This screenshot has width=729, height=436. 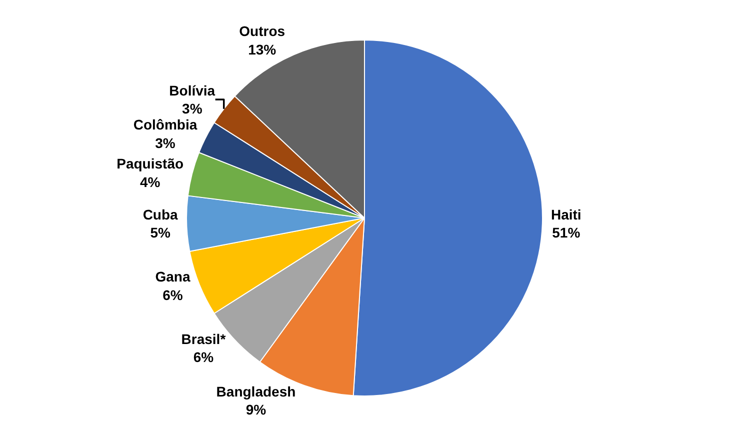 I want to click on data-label: 51%, so click(x=566, y=232).